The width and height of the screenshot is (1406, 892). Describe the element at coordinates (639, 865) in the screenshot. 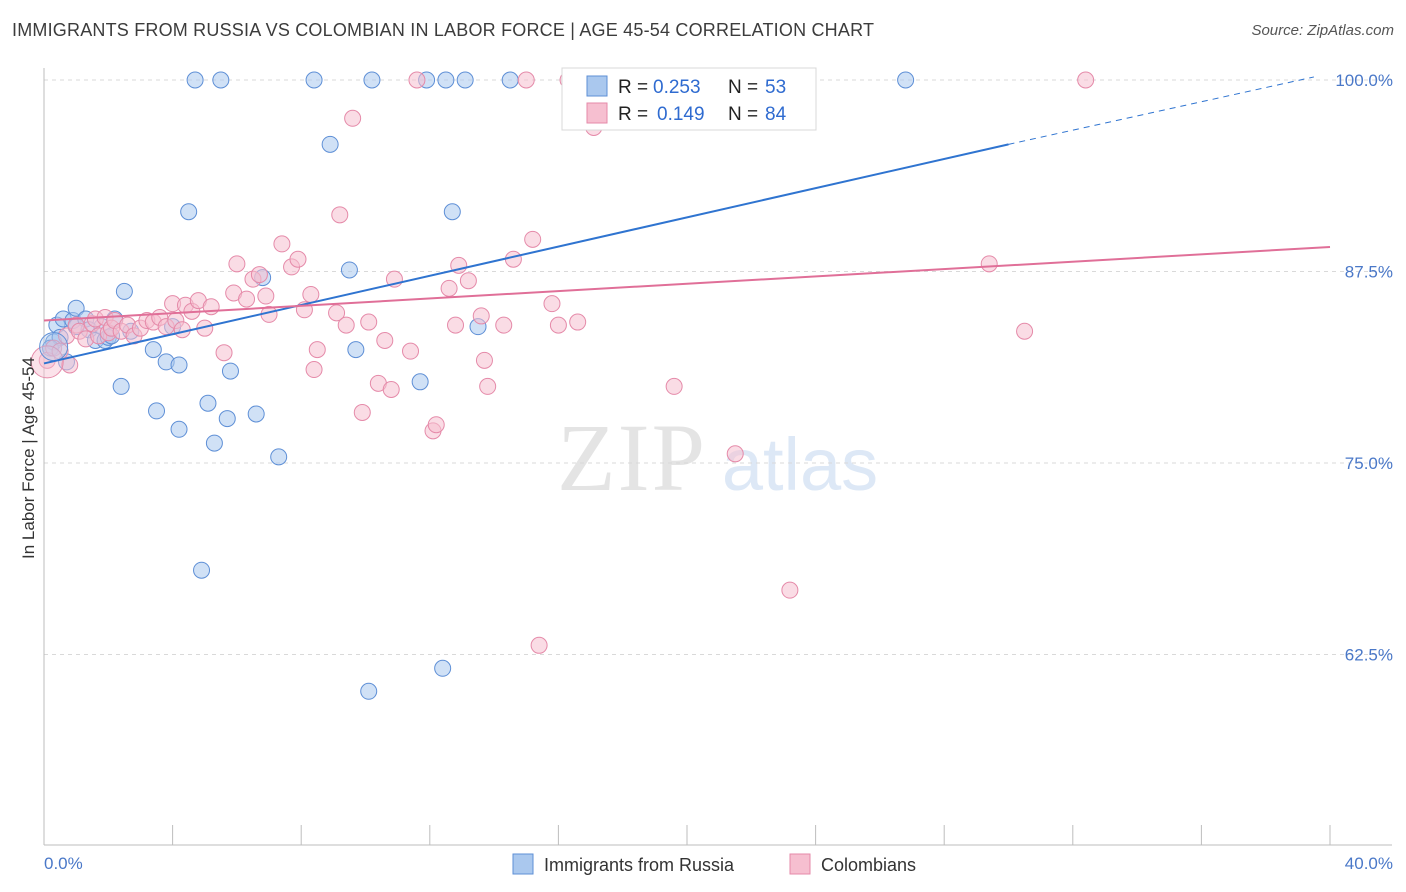

I see `series-label-russia: Immigrants from Russia` at that location.